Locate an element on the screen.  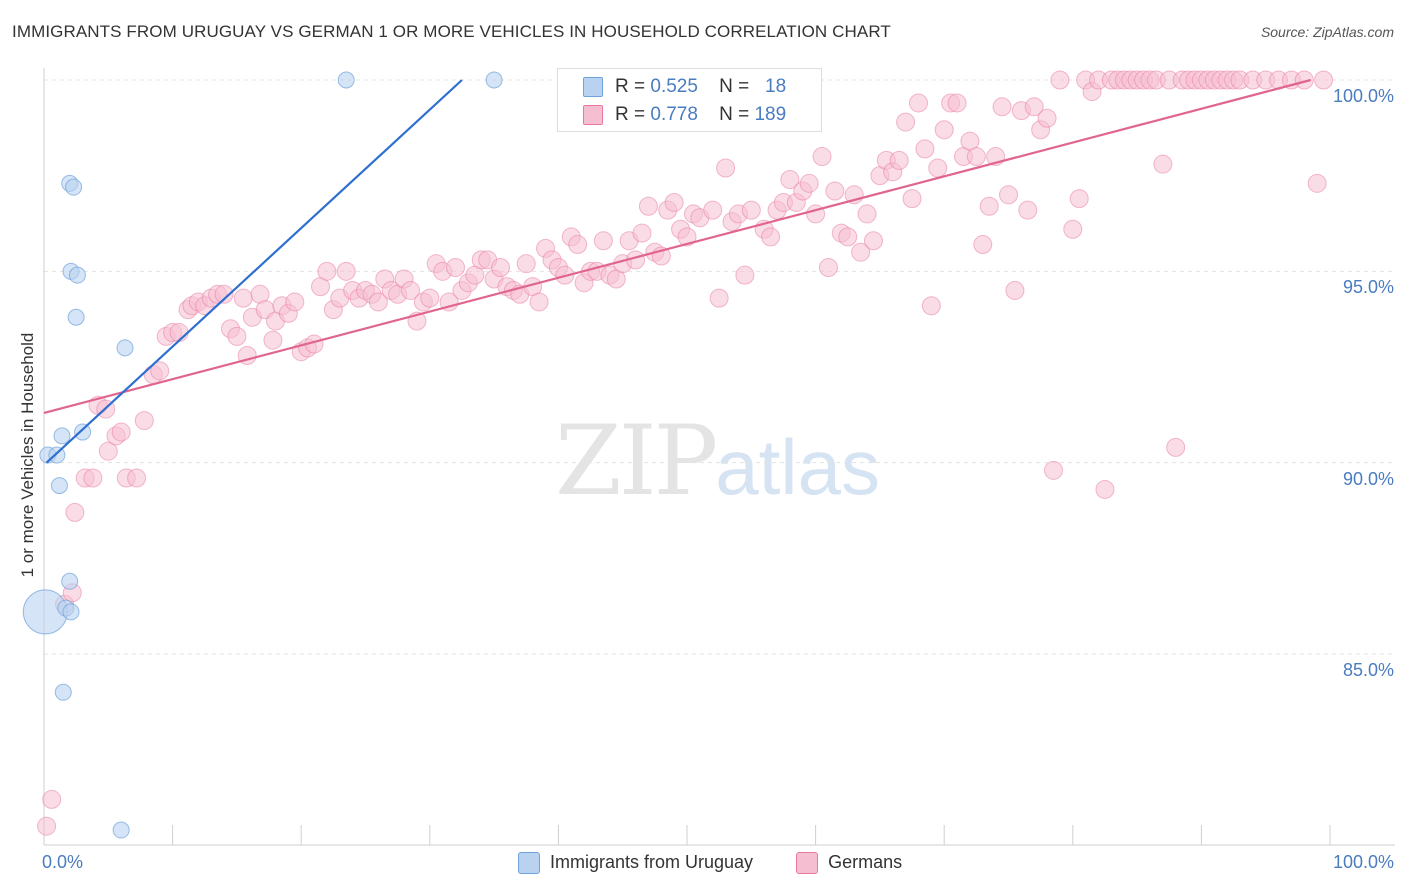
legend-n-value-uruguay: 18 is located at coordinates (776, 86).